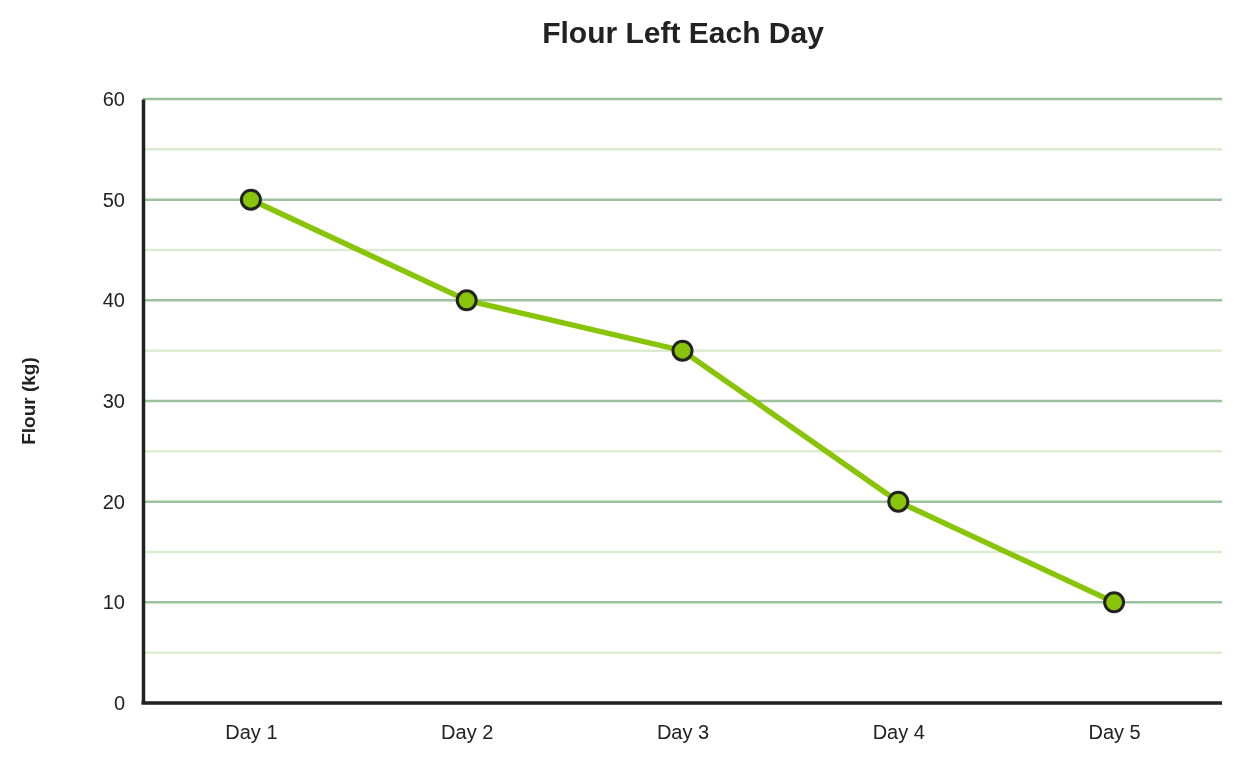  I want to click on y-tick-label: 60, so click(113, 98).